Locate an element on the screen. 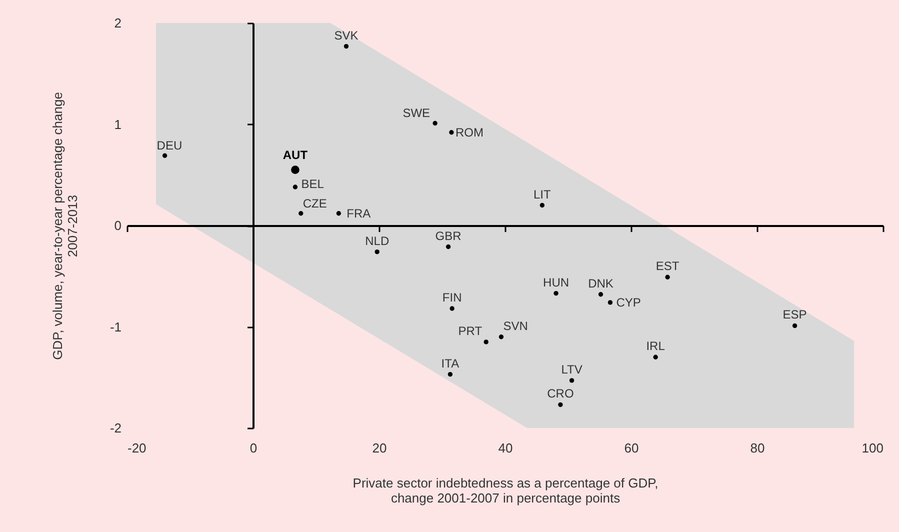  x-tick-label: 40 is located at coordinates (505, 448).